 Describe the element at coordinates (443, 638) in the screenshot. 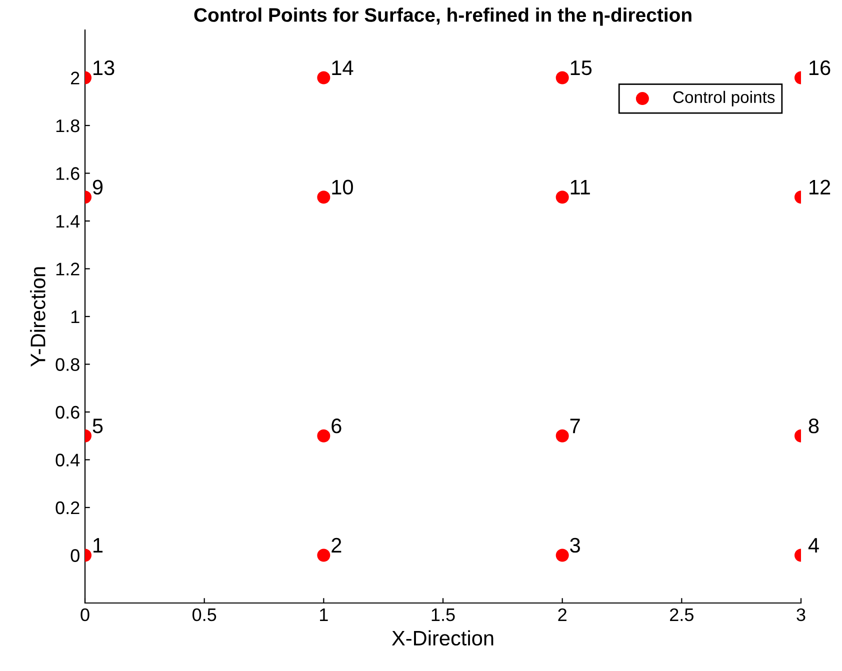

I see `x-axis-title: X-Direction` at that location.